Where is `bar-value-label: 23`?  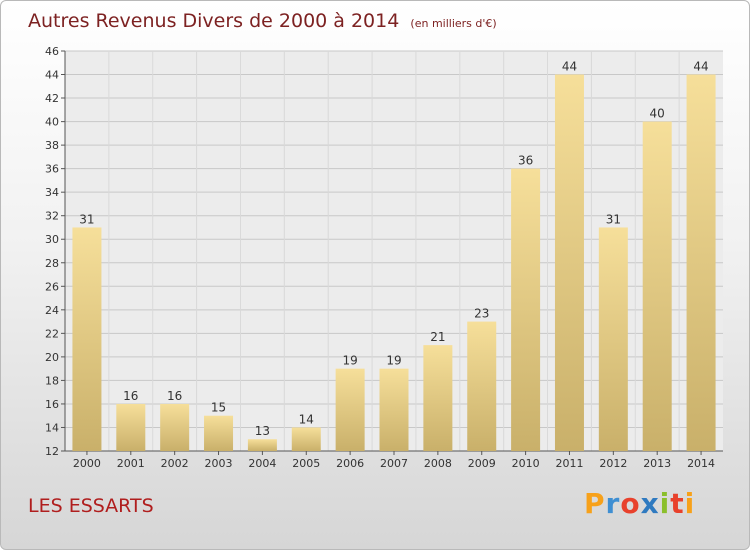
bar-value-label: 23 is located at coordinates (481, 314).